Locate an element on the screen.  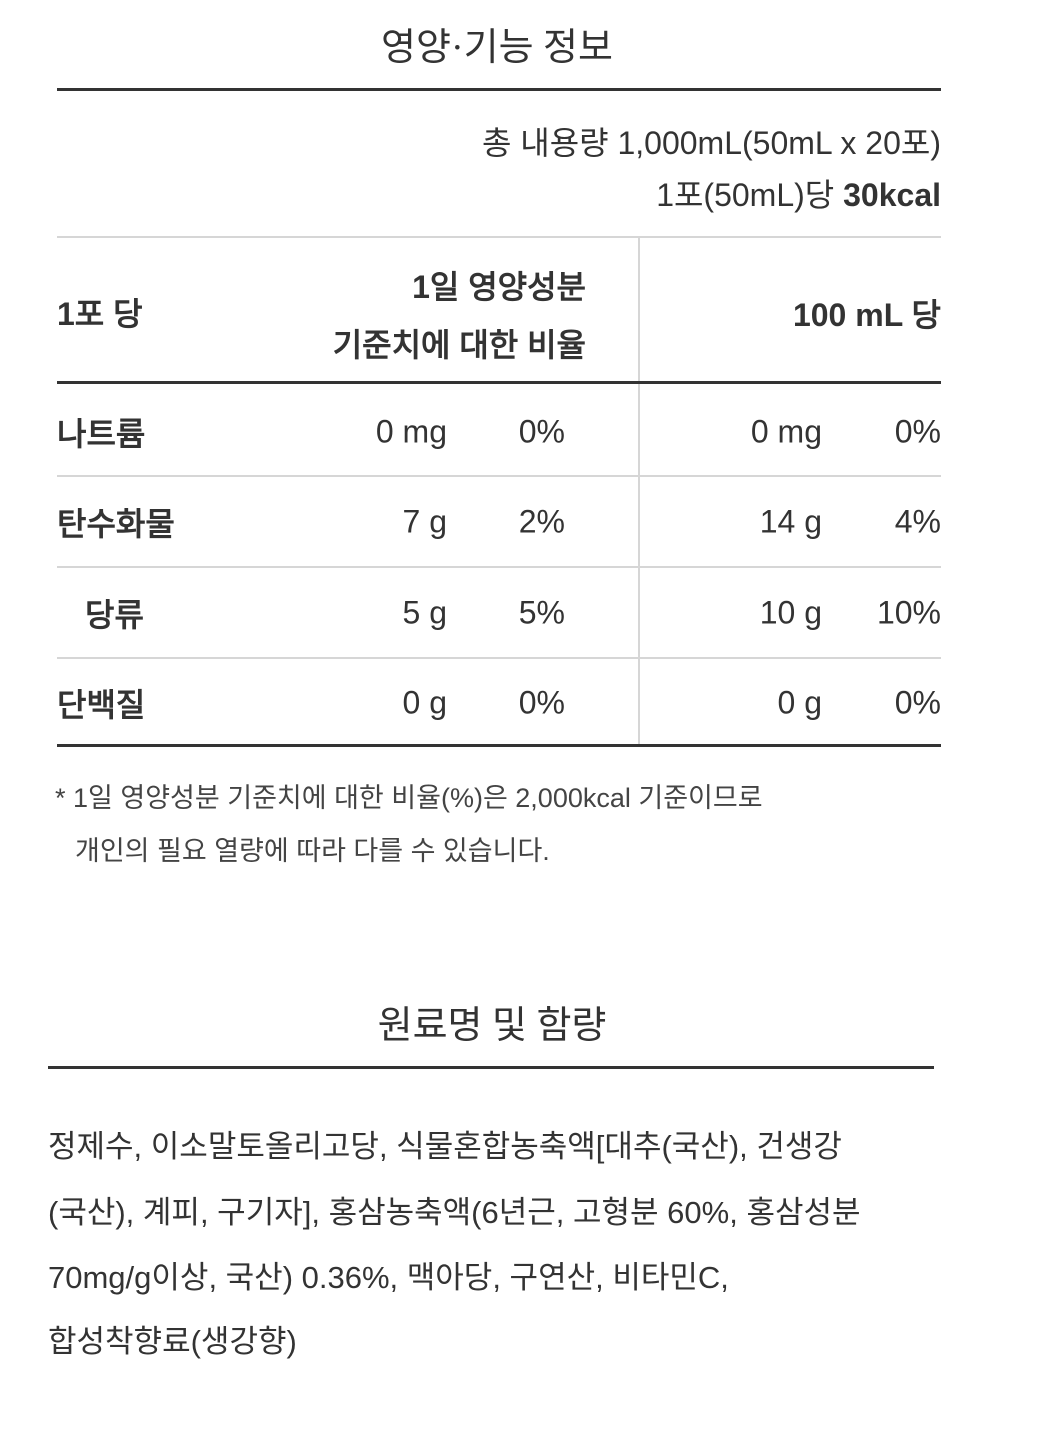
nutrient-amount: 7 g is located at coordinates (424, 521).